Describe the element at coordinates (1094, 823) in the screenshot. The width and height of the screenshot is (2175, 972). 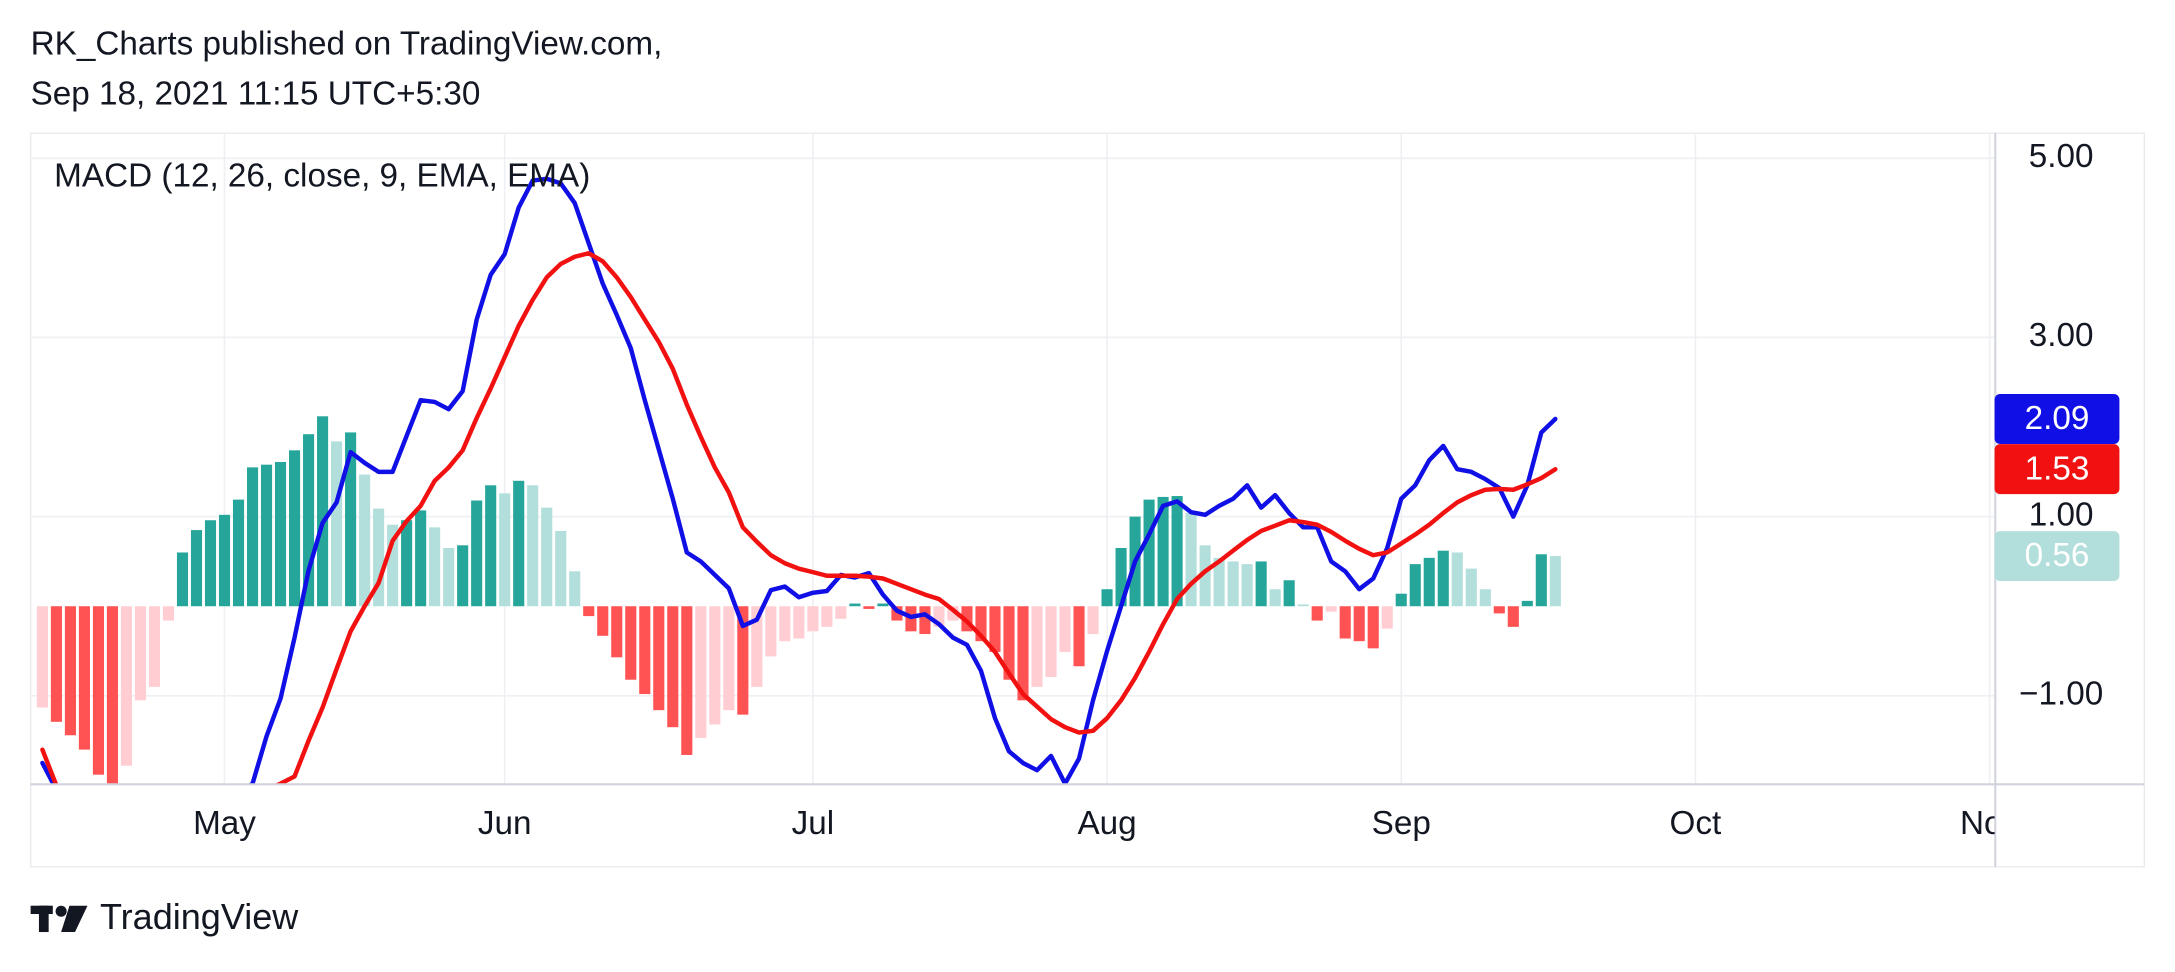
I see `time-axis: May Jun Jul Aug Sep Oct Nov` at that location.